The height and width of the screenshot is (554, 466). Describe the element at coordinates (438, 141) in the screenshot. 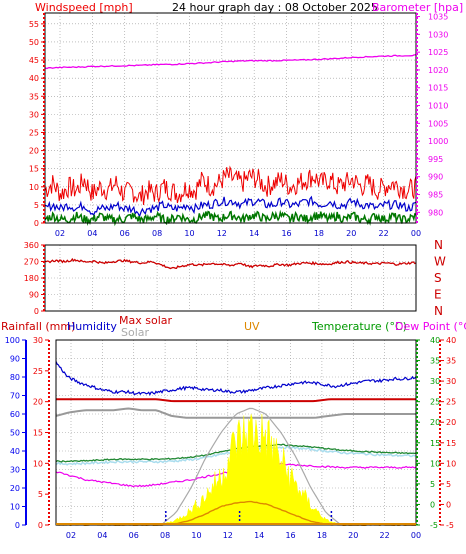

I see `panel1-right-tick-label: 1000` at that location.